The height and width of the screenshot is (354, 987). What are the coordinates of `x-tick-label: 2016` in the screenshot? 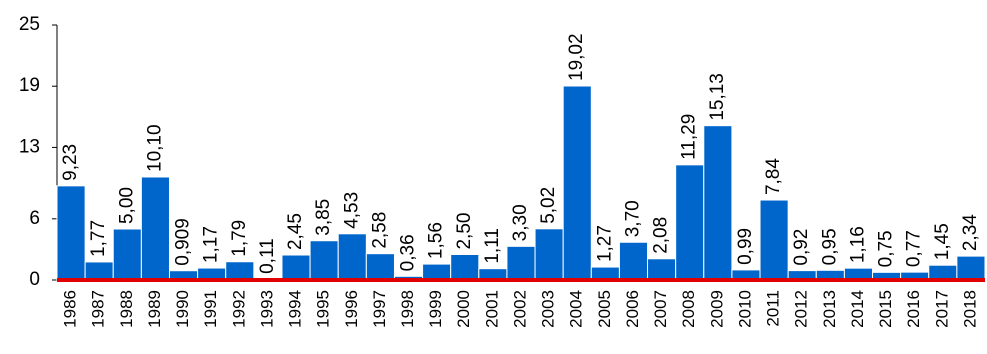 It's located at (913, 309).